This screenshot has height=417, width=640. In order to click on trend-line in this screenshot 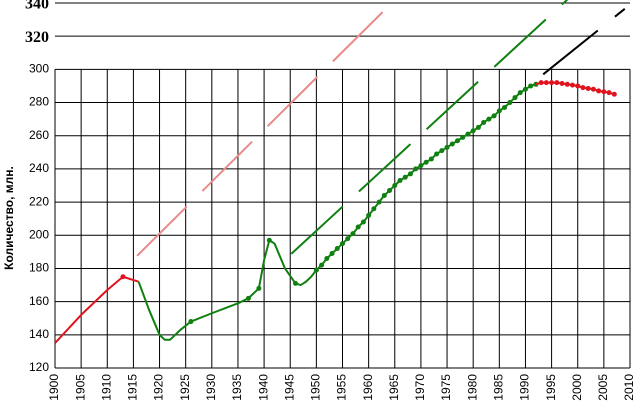, I will do `click(584, 42)`.